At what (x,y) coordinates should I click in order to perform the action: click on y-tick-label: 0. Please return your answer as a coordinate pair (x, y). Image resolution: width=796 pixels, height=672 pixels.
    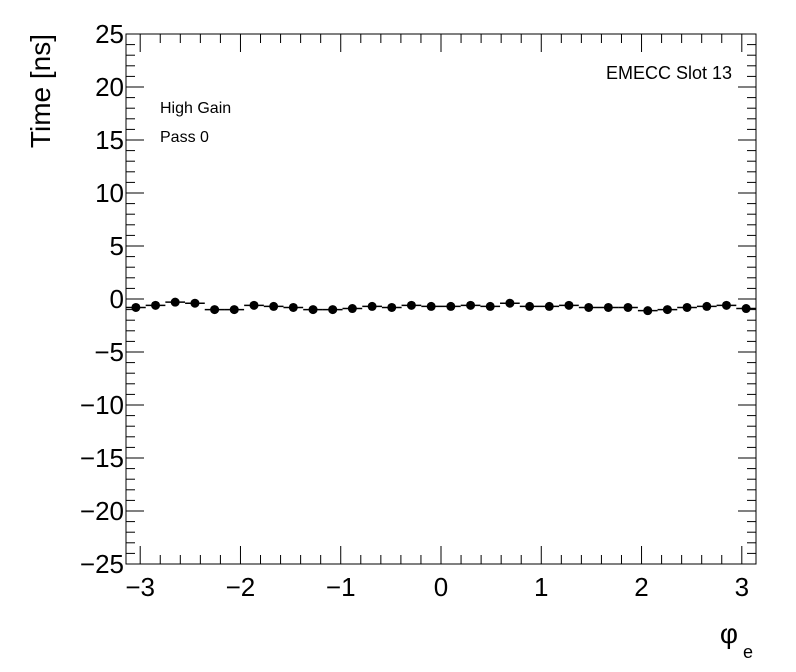
    Looking at the image, I should click on (117, 299).